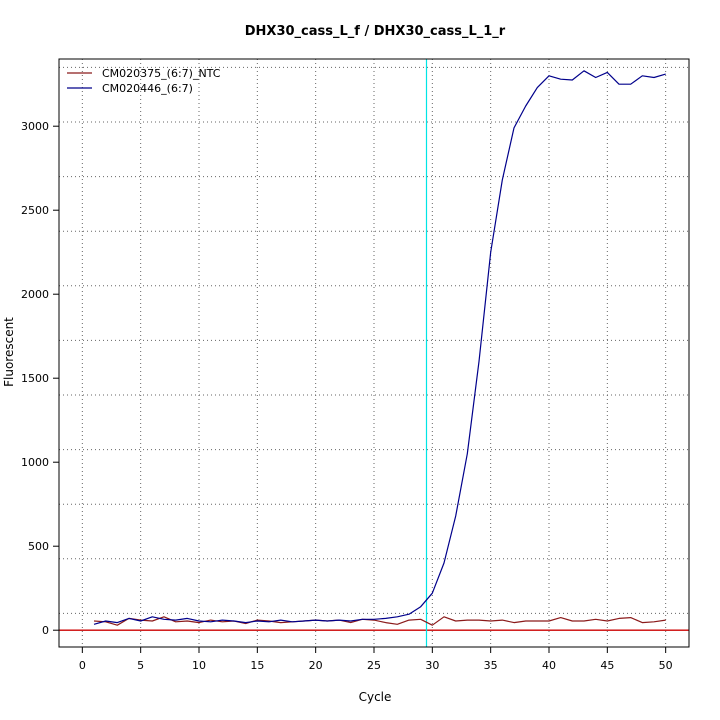  I want to click on legend: CM020375_(6:7)_NTC CM020446_(6:7), so click(144, 81).